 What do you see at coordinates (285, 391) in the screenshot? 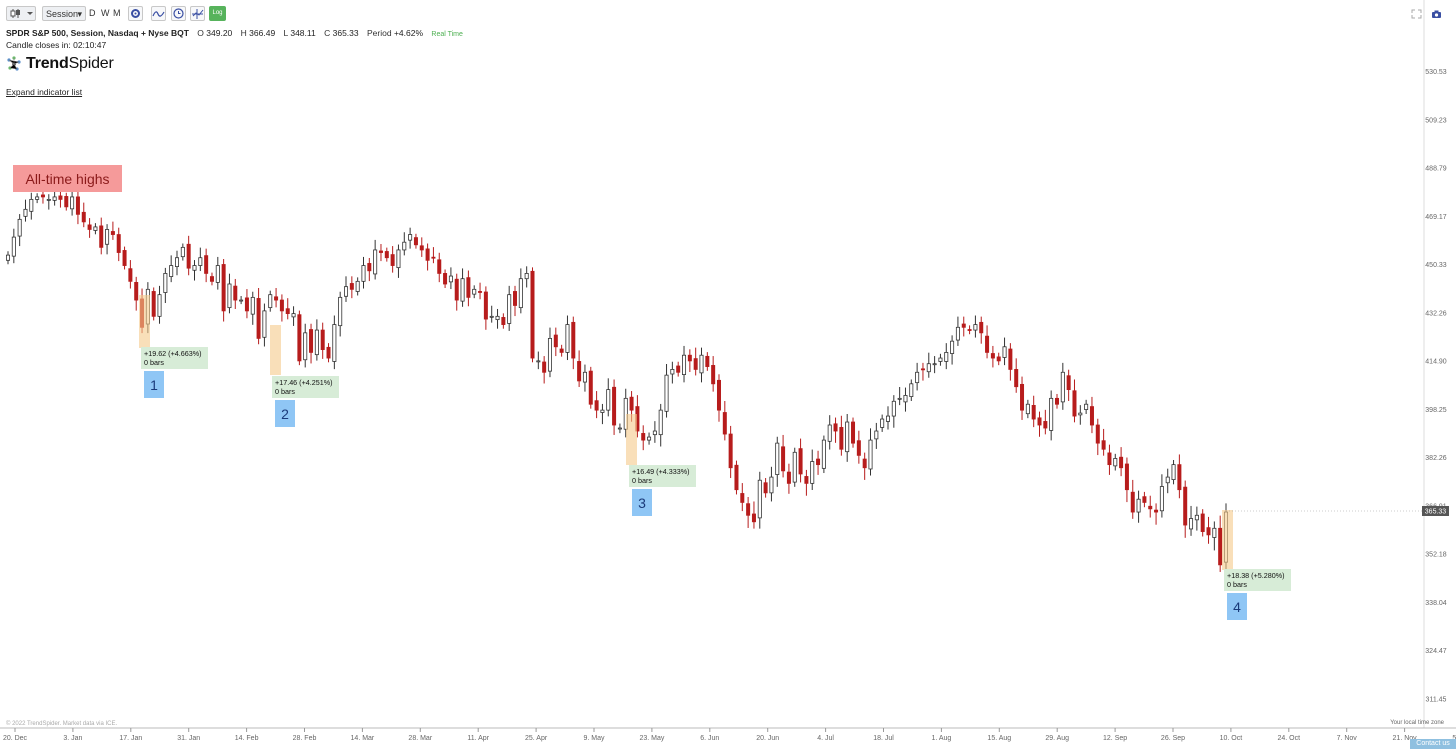
I see `stat-bars-text: 0 bars` at bounding box center [285, 391].